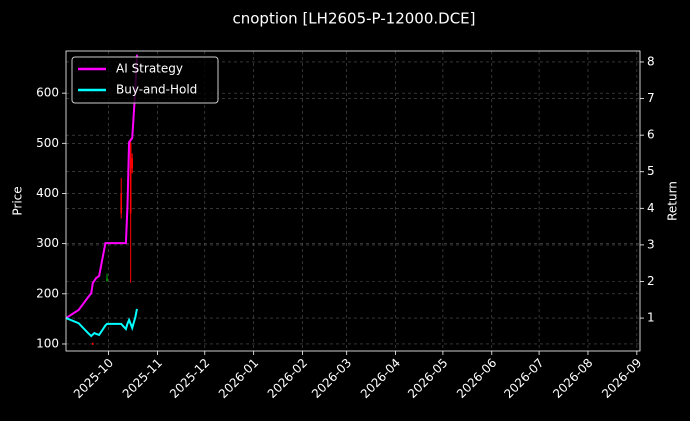 The image size is (690, 421). Describe the element at coordinates (354, 19) in the screenshot. I see `chart-title: cnoption [LH2605-P-12000.DCE]` at that location.